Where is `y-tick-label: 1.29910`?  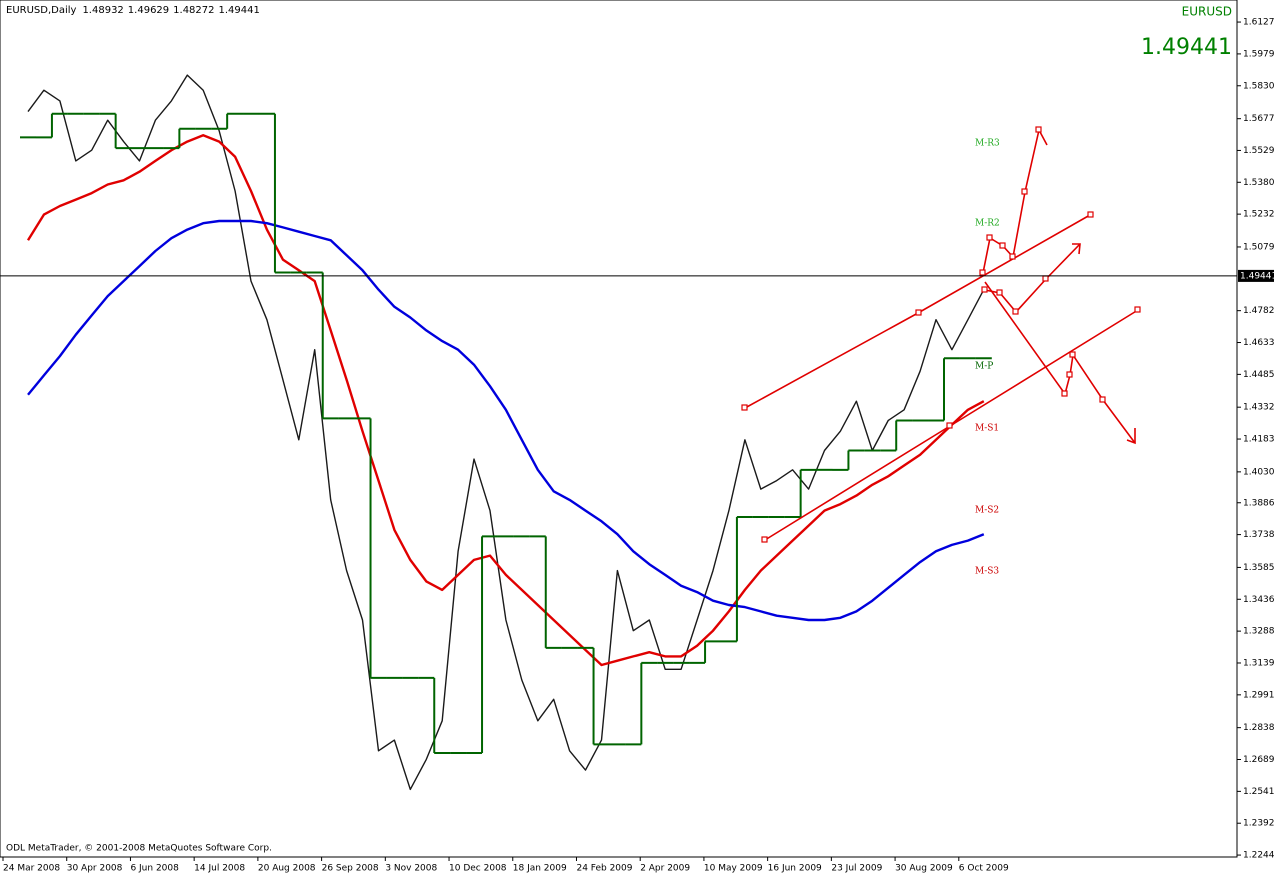 y-tick-label: 1.29910 is located at coordinates (1258, 695).